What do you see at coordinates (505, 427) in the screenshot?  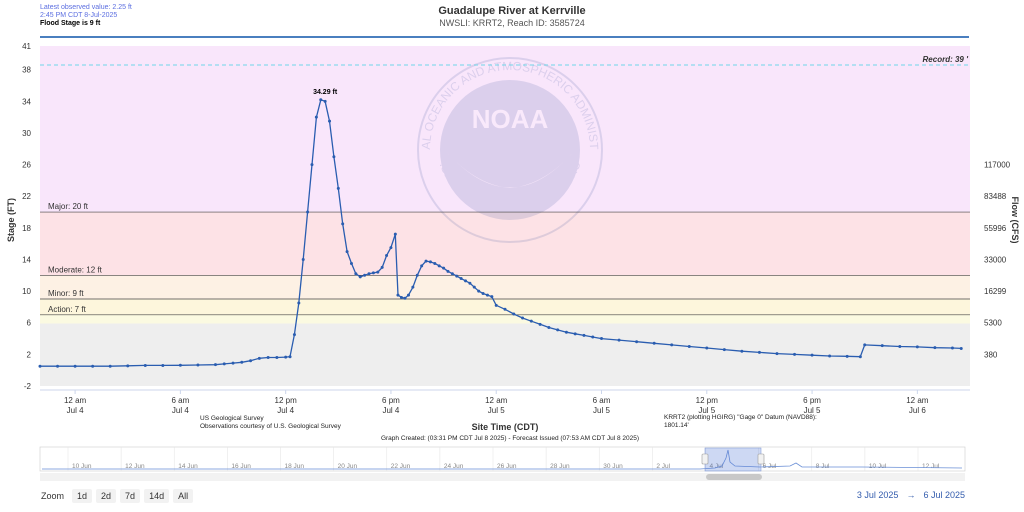 I see `x-axis-title: Site Time (CDT)` at bounding box center [505, 427].